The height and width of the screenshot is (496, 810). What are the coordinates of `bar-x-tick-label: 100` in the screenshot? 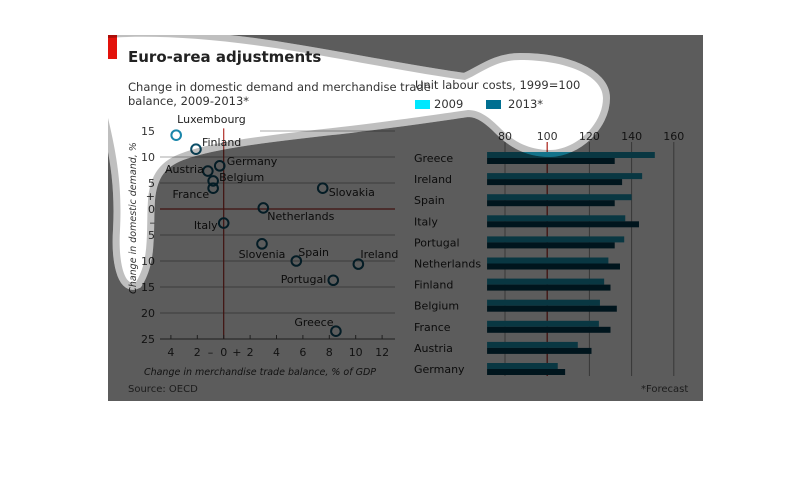 It's located at (547, 136).